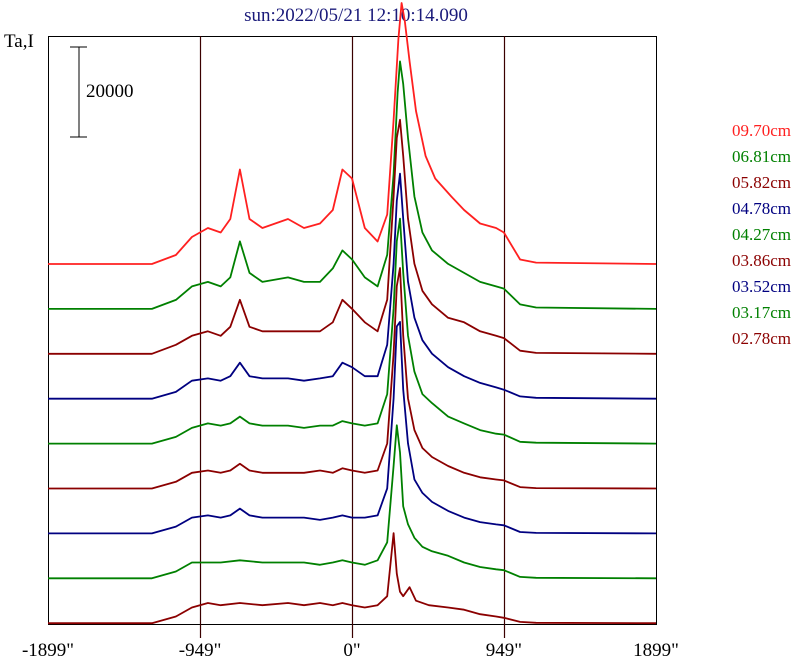 The image size is (807, 662). Describe the element at coordinates (110, 91) in the screenshot. I see `scale-bar-label: 20000` at that location.